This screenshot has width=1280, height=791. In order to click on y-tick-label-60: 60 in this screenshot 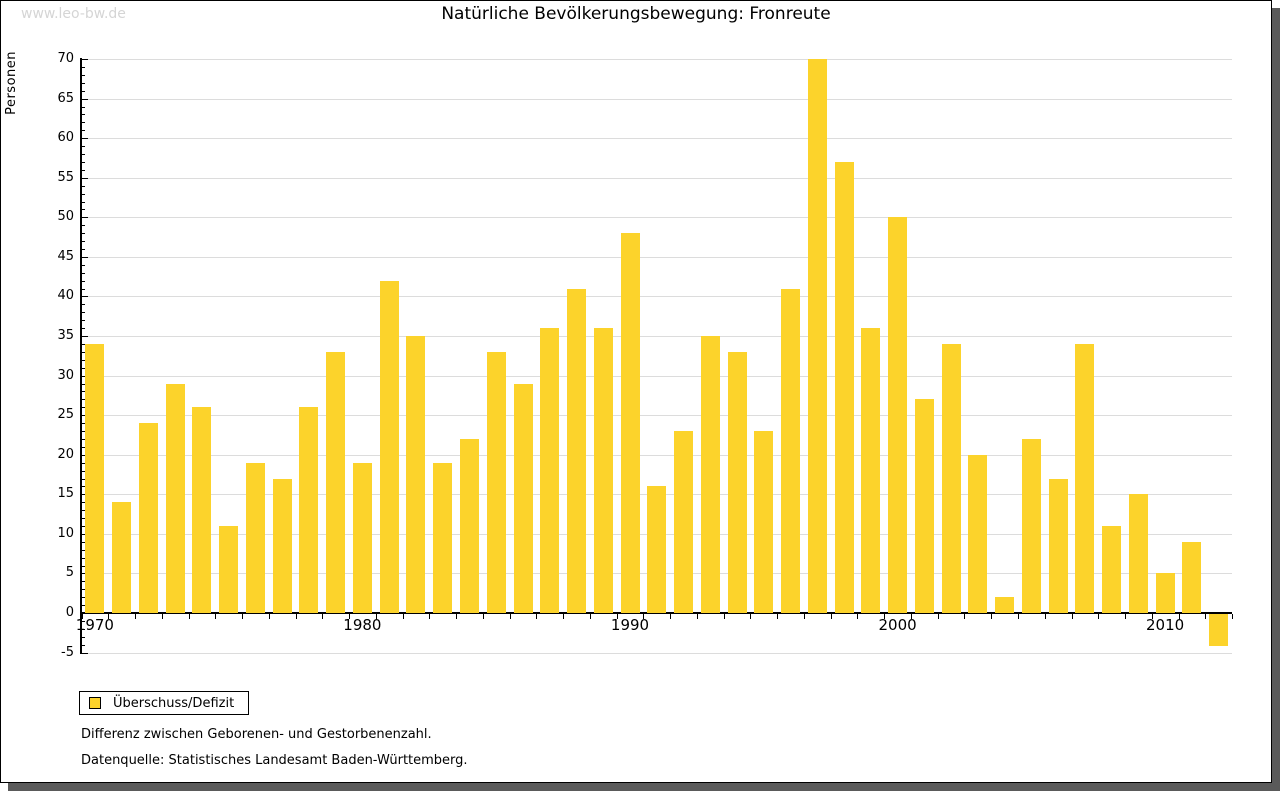, I will do `click(65, 138)`.